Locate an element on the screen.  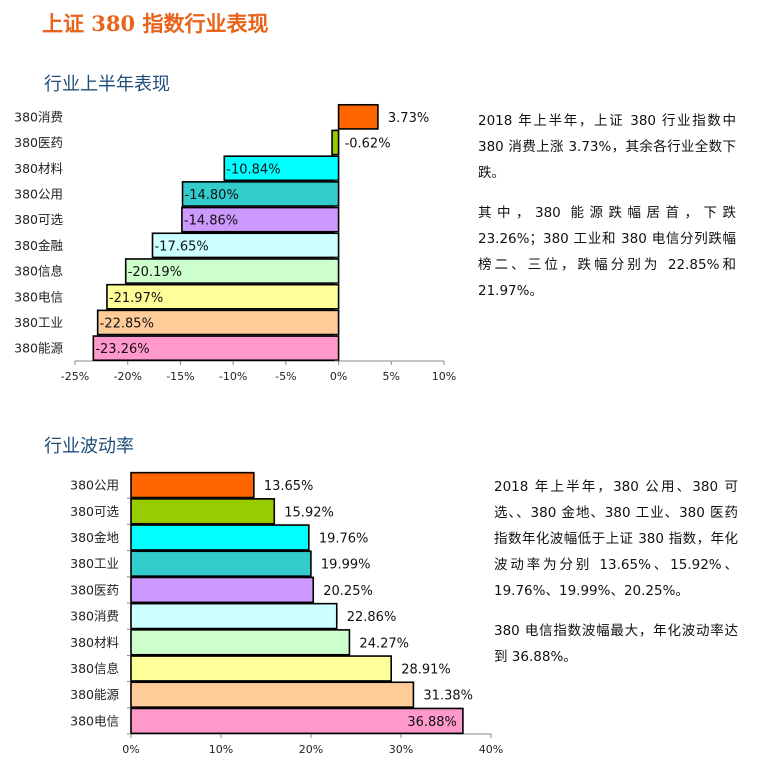
data-label: -10.84% is located at coordinates (253, 169).